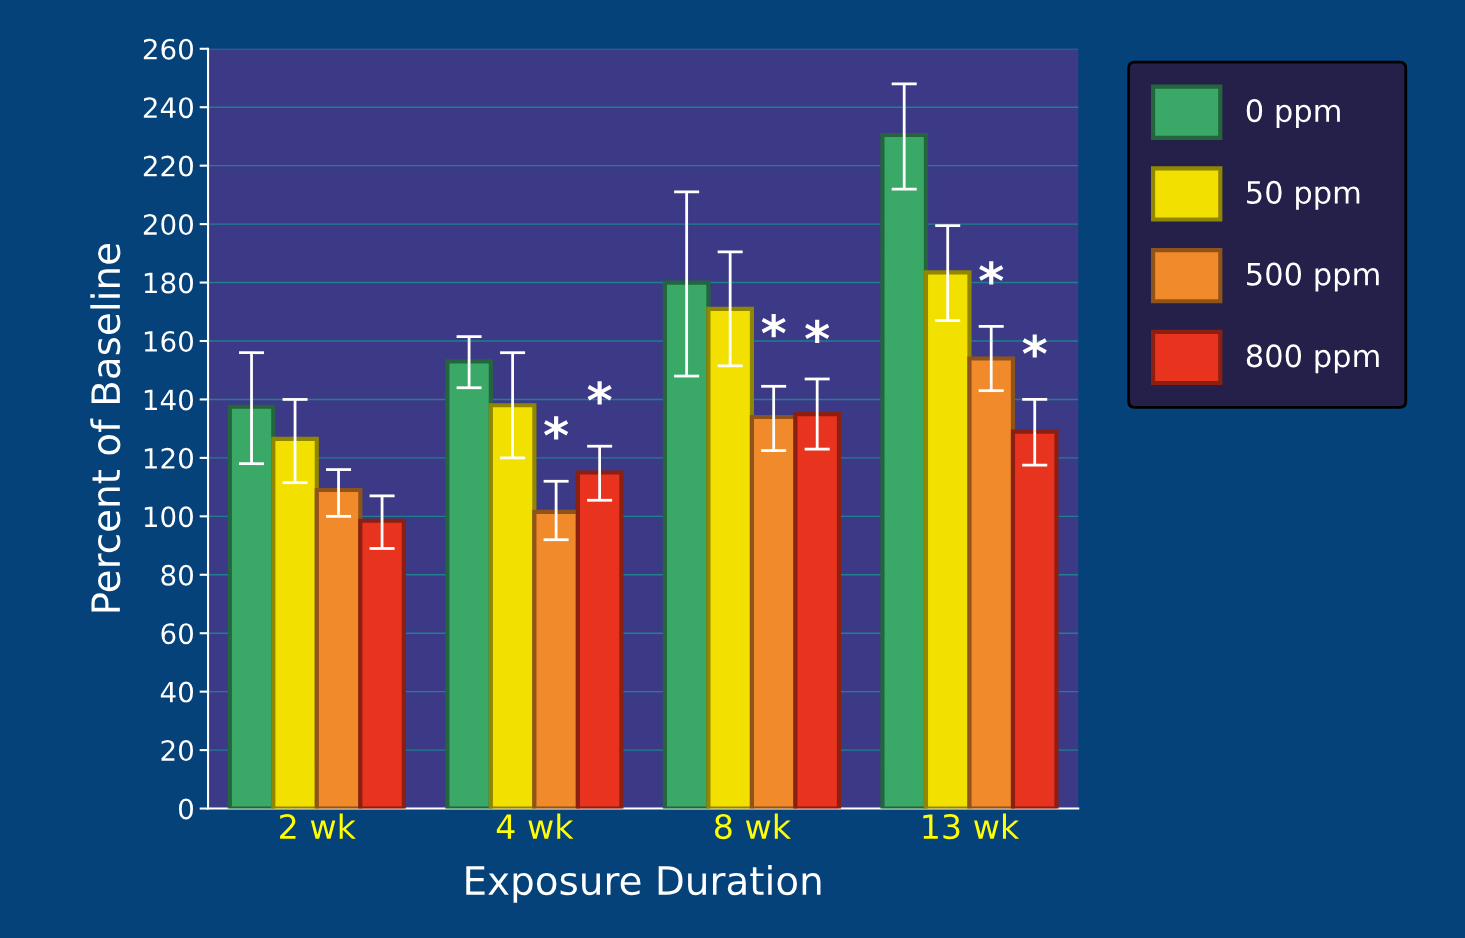 This screenshot has height=938, width=1465. What do you see at coordinates (1312, 359) in the screenshot?
I see `legend-label: 800 ppm` at bounding box center [1312, 359].